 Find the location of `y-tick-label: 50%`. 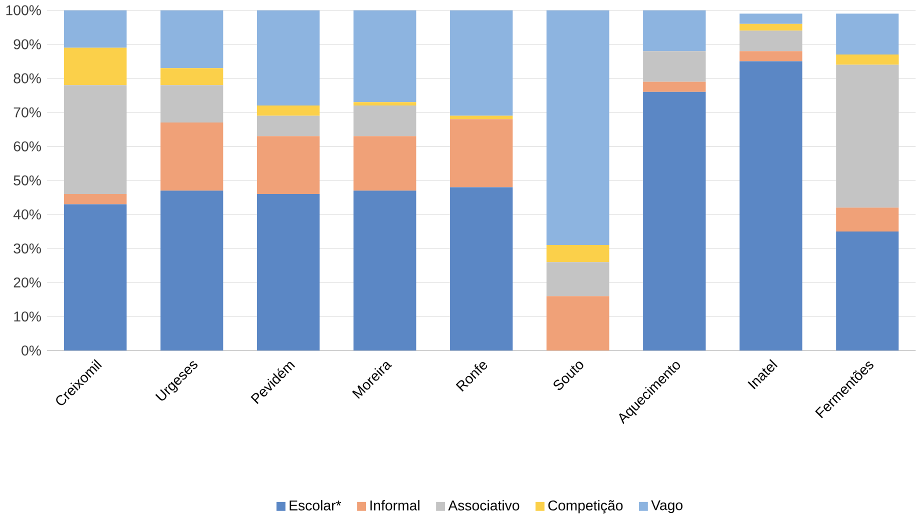

y-tick-label: 50% is located at coordinates (27, 180).